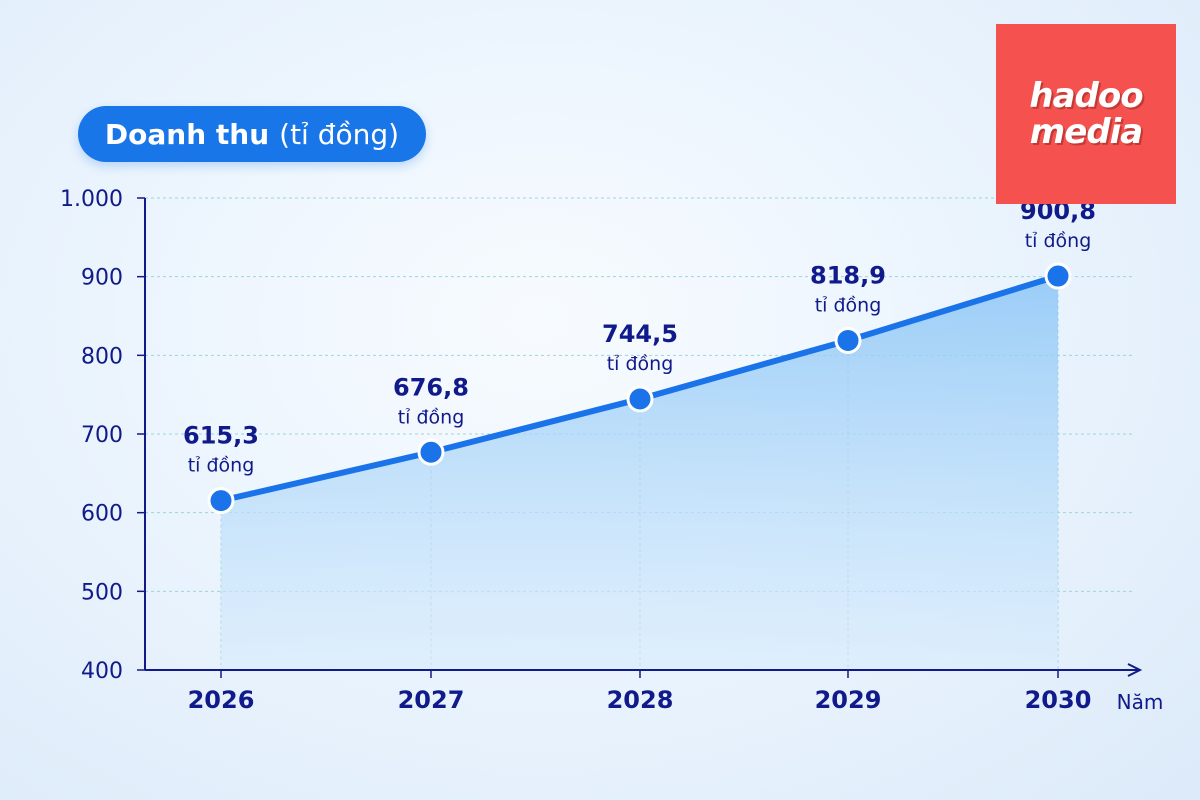 This screenshot has height=800, width=1200. What do you see at coordinates (102, 592) in the screenshot?
I see `y-tick-label: 500` at bounding box center [102, 592].